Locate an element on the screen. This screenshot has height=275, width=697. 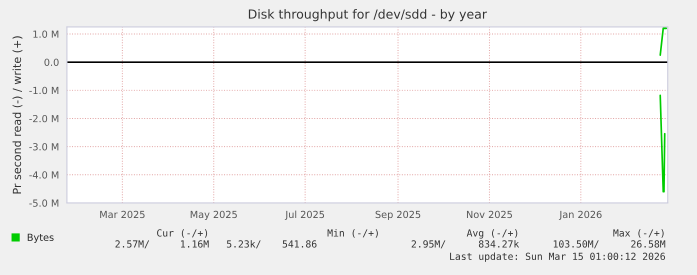
text: 541.86 is located at coordinates (299, 244).